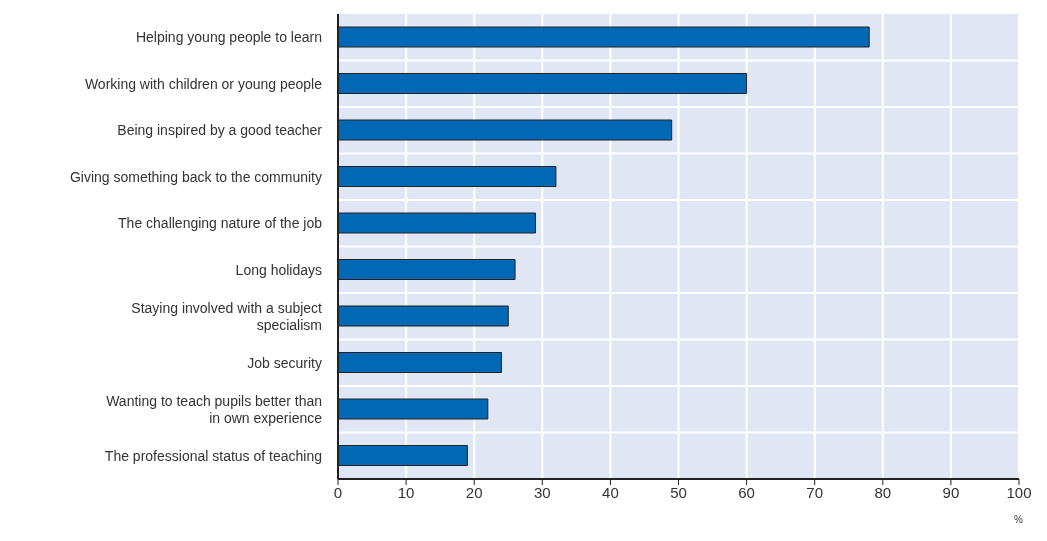  What do you see at coordinates (195, 176) in the screenshot?
I see `y-tick-label: Giving something back to the community` at bounding box center [195, 176].